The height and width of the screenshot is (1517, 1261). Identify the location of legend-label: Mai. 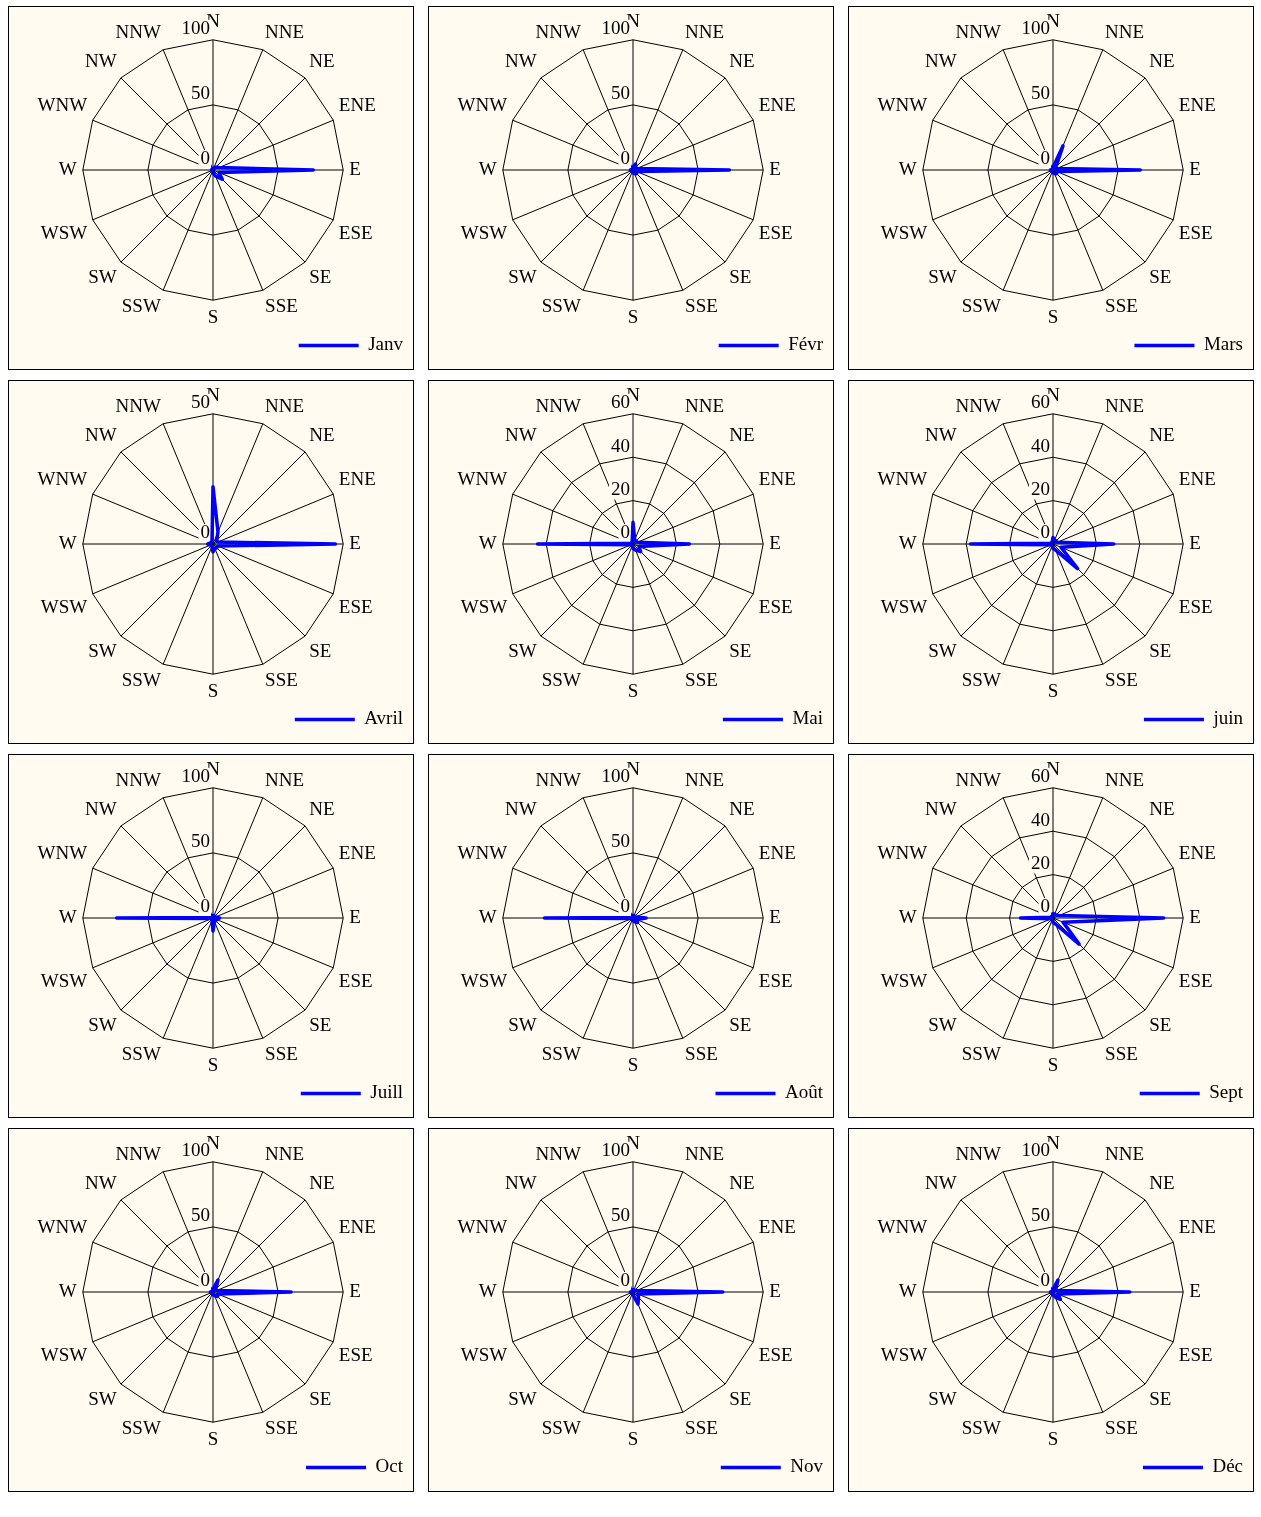
(807, 718).